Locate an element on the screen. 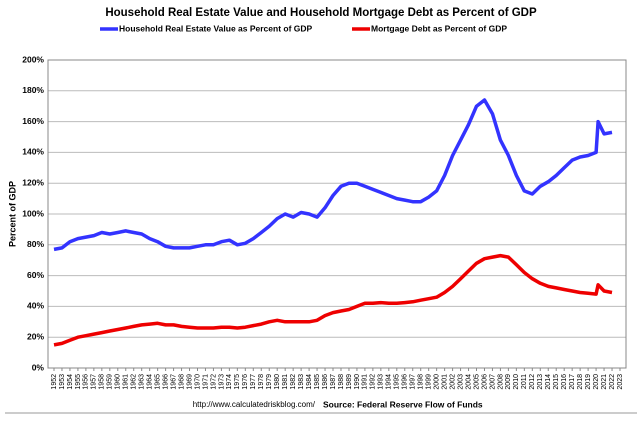  x-tick-label: 1983 is located at coordinates (301, 382).